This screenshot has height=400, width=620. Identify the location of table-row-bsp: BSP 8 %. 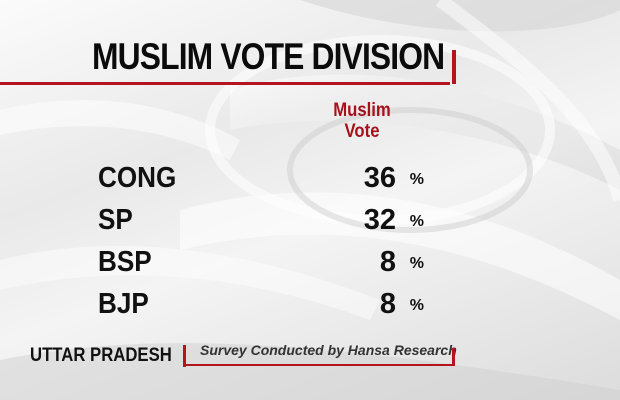
(263, 263).